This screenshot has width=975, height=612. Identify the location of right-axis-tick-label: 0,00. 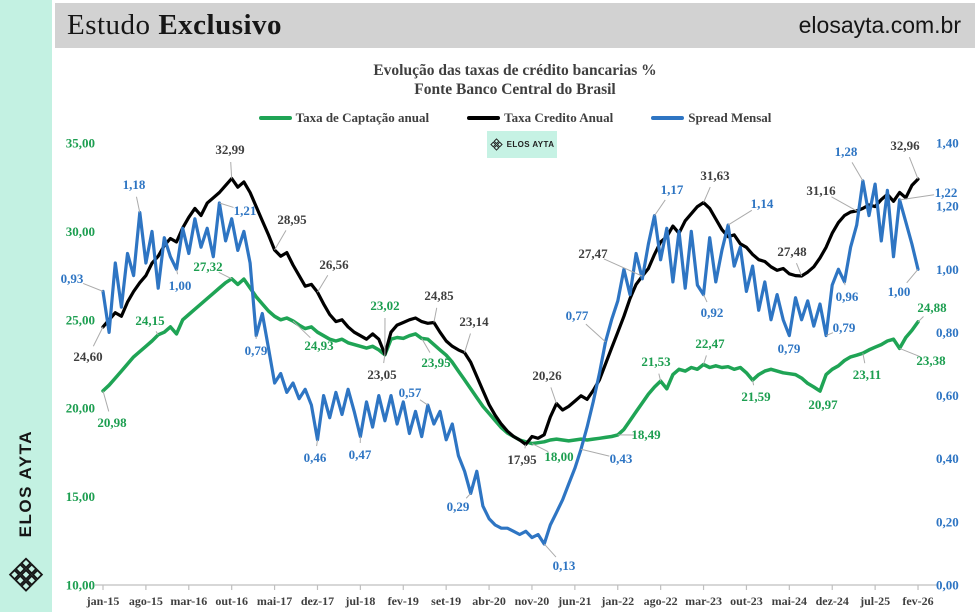
(947, 585).